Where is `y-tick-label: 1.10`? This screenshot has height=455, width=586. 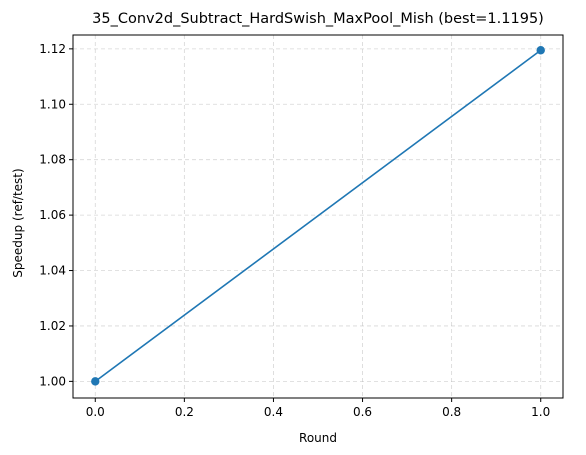 y-tick-label: 1.10 is located at coordinates (52, 104).